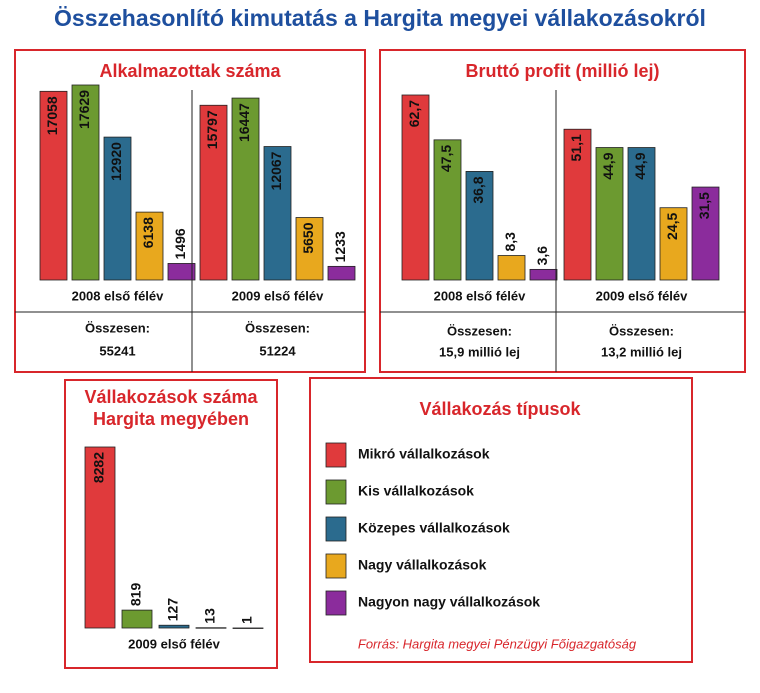 Image resolution: width=760 pixels, height=693 pixels. I want to click on value-label: 47,5, so click(446, 158).